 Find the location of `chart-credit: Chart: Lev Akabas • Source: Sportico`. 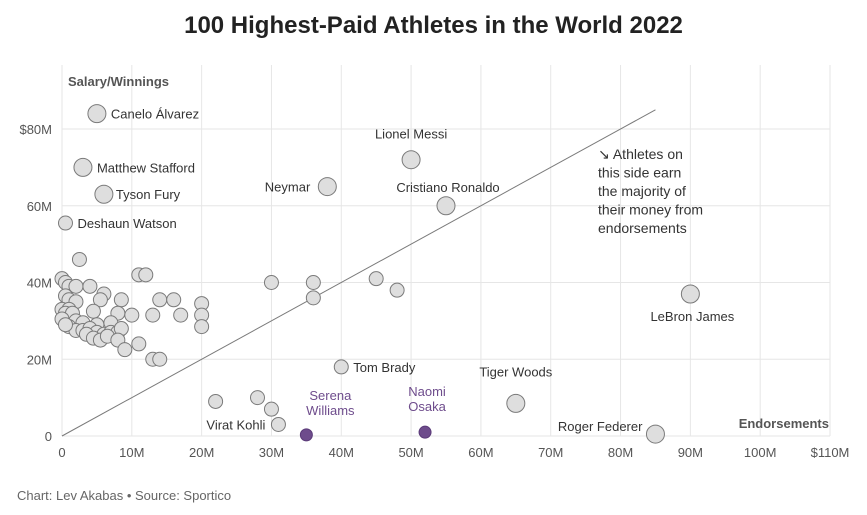

chart-credit: Chart: Lev Akabas • Source: Sportico is located at coordinates (124, 495).